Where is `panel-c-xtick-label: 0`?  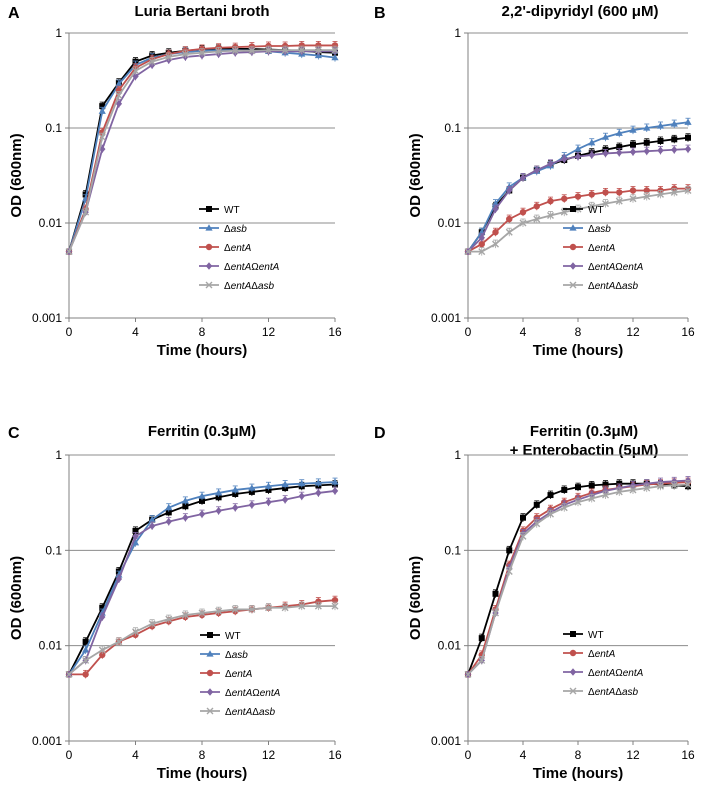 panel-c-xtick-label: 0 is located at coordinates (69, 755).